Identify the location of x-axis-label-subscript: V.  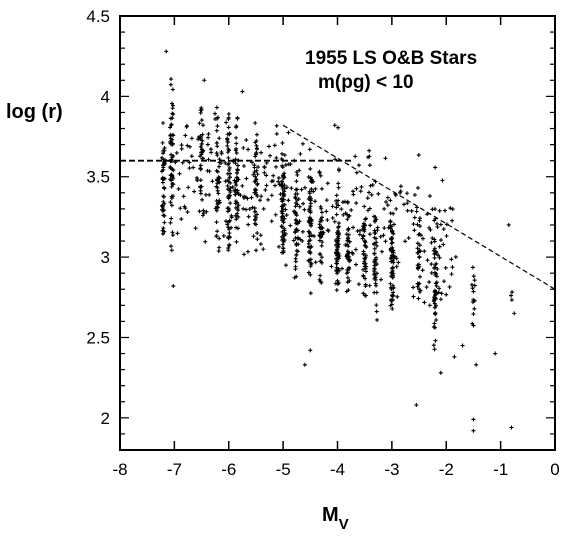
(344, 524).